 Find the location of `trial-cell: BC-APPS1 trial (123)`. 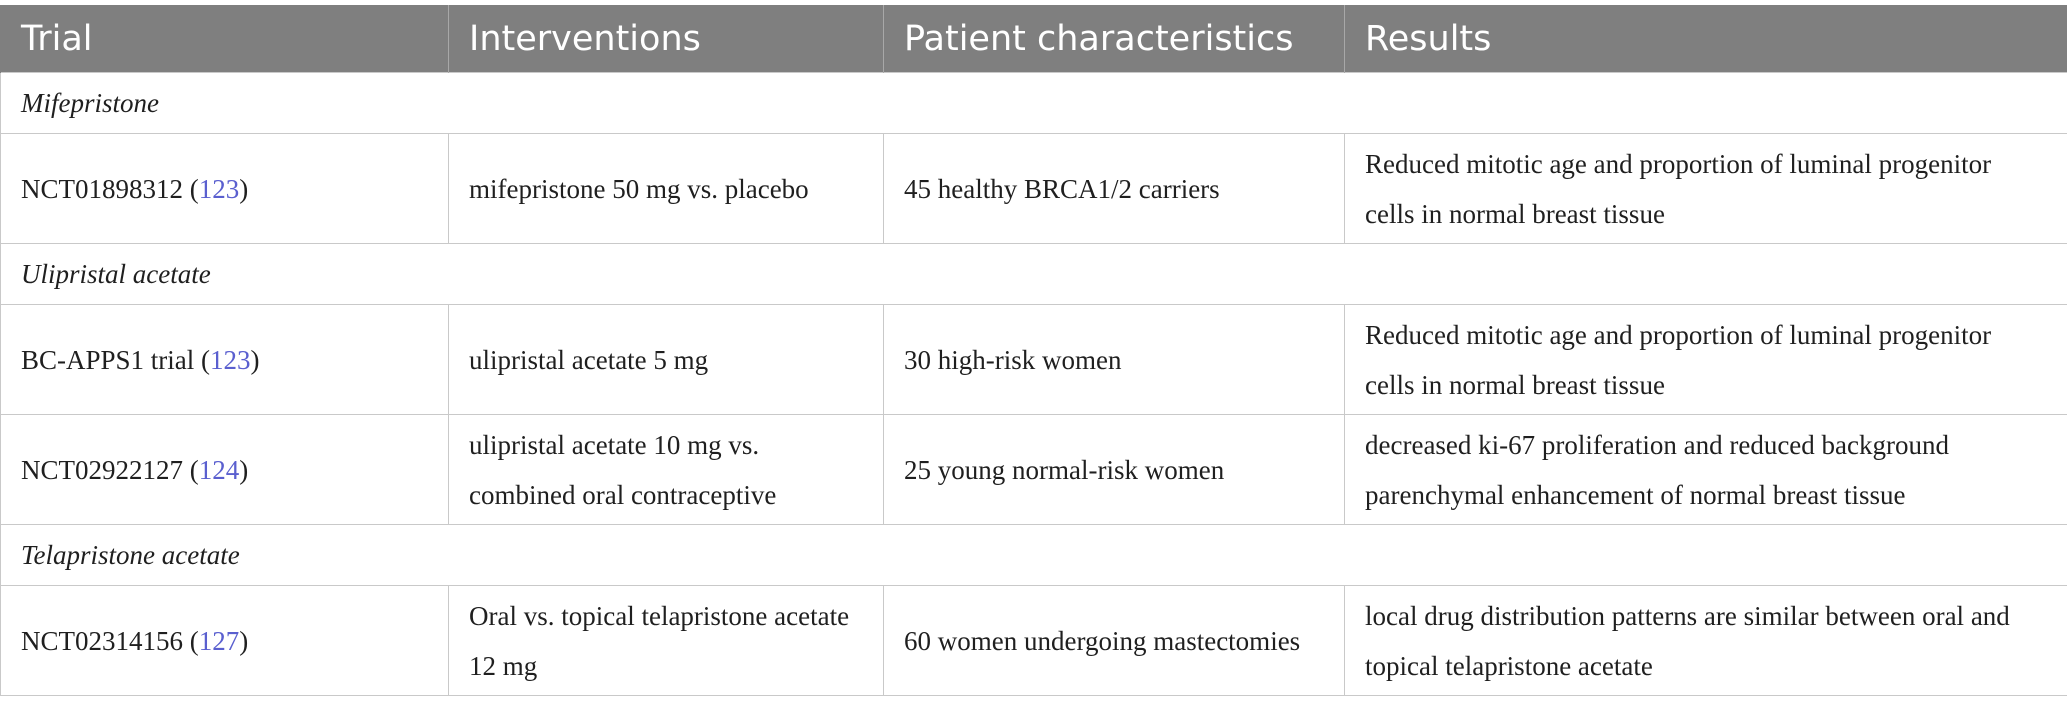

trial-cell: BC-APPS1 trial (123) is located at coordinates (224, 359).